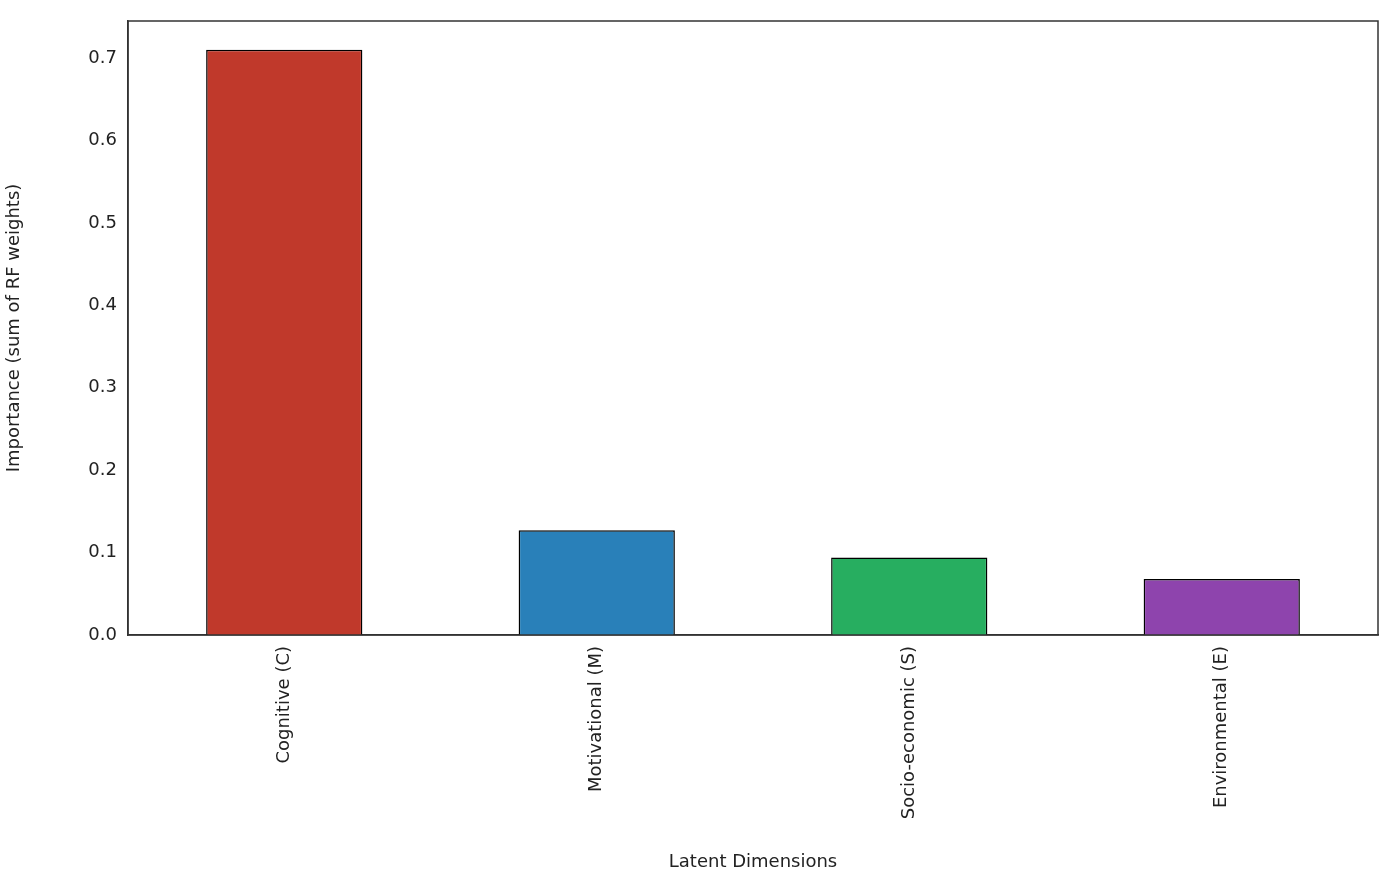  I want to click on y-tick-label: 0.6, so click(102, 139).